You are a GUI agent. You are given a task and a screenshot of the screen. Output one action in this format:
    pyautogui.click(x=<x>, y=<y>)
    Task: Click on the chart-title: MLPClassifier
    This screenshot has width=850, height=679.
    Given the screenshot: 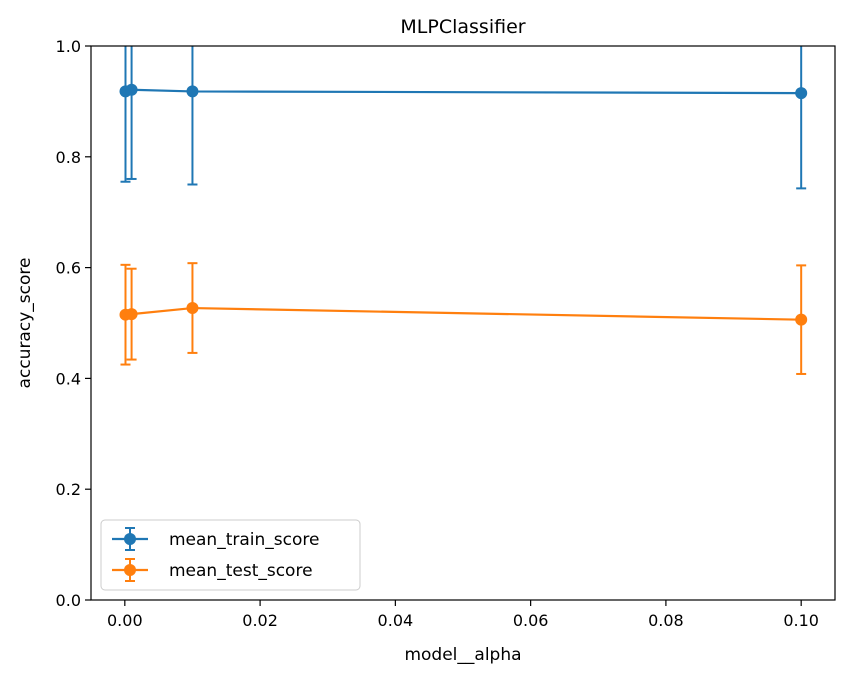 What is the action you would take?
    pyautogui.click(x=462, y=27)
    